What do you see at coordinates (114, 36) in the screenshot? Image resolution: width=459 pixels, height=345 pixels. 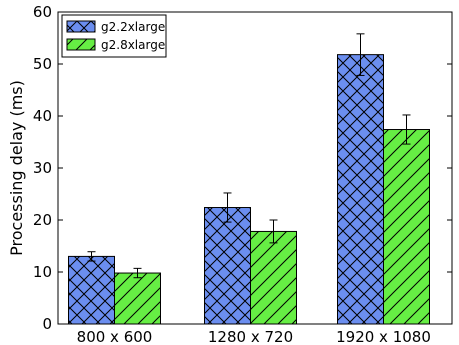 I see `legend: g2.2xlarge g2.8xlarge` at bounding box center [114, 36].